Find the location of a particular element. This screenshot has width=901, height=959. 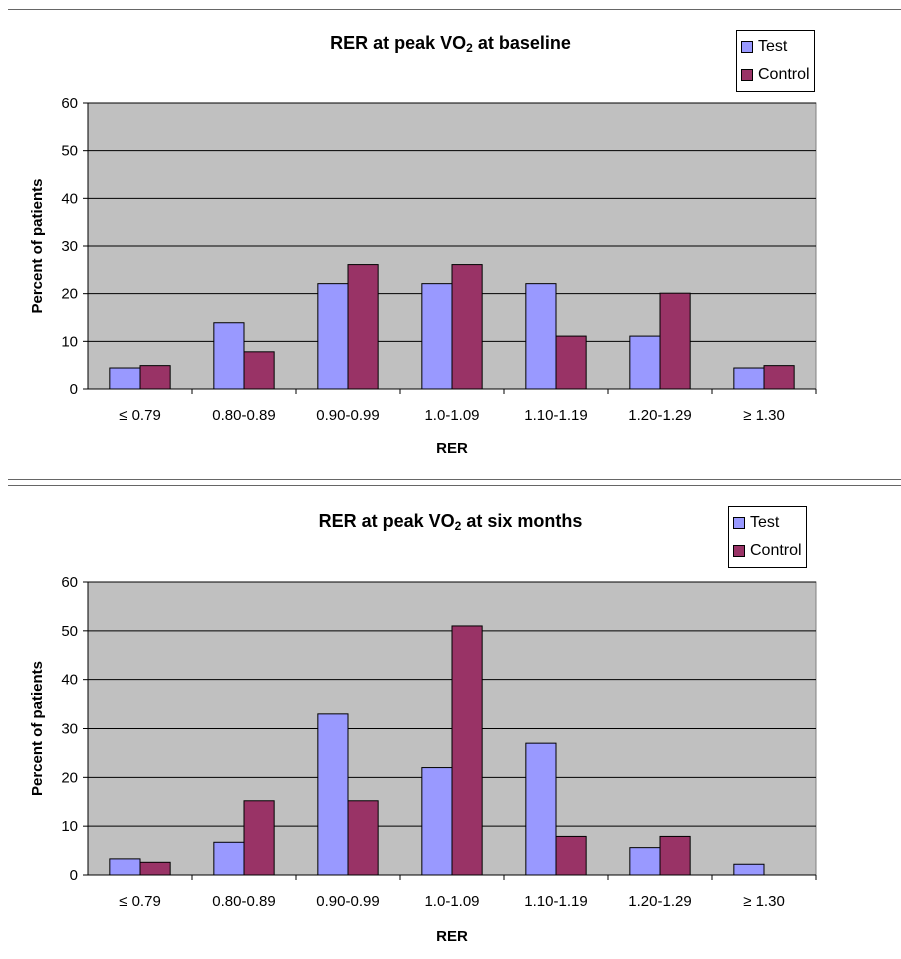

chart-title: RER at peak VO2 at baseline is located at coordinates (450, 44).